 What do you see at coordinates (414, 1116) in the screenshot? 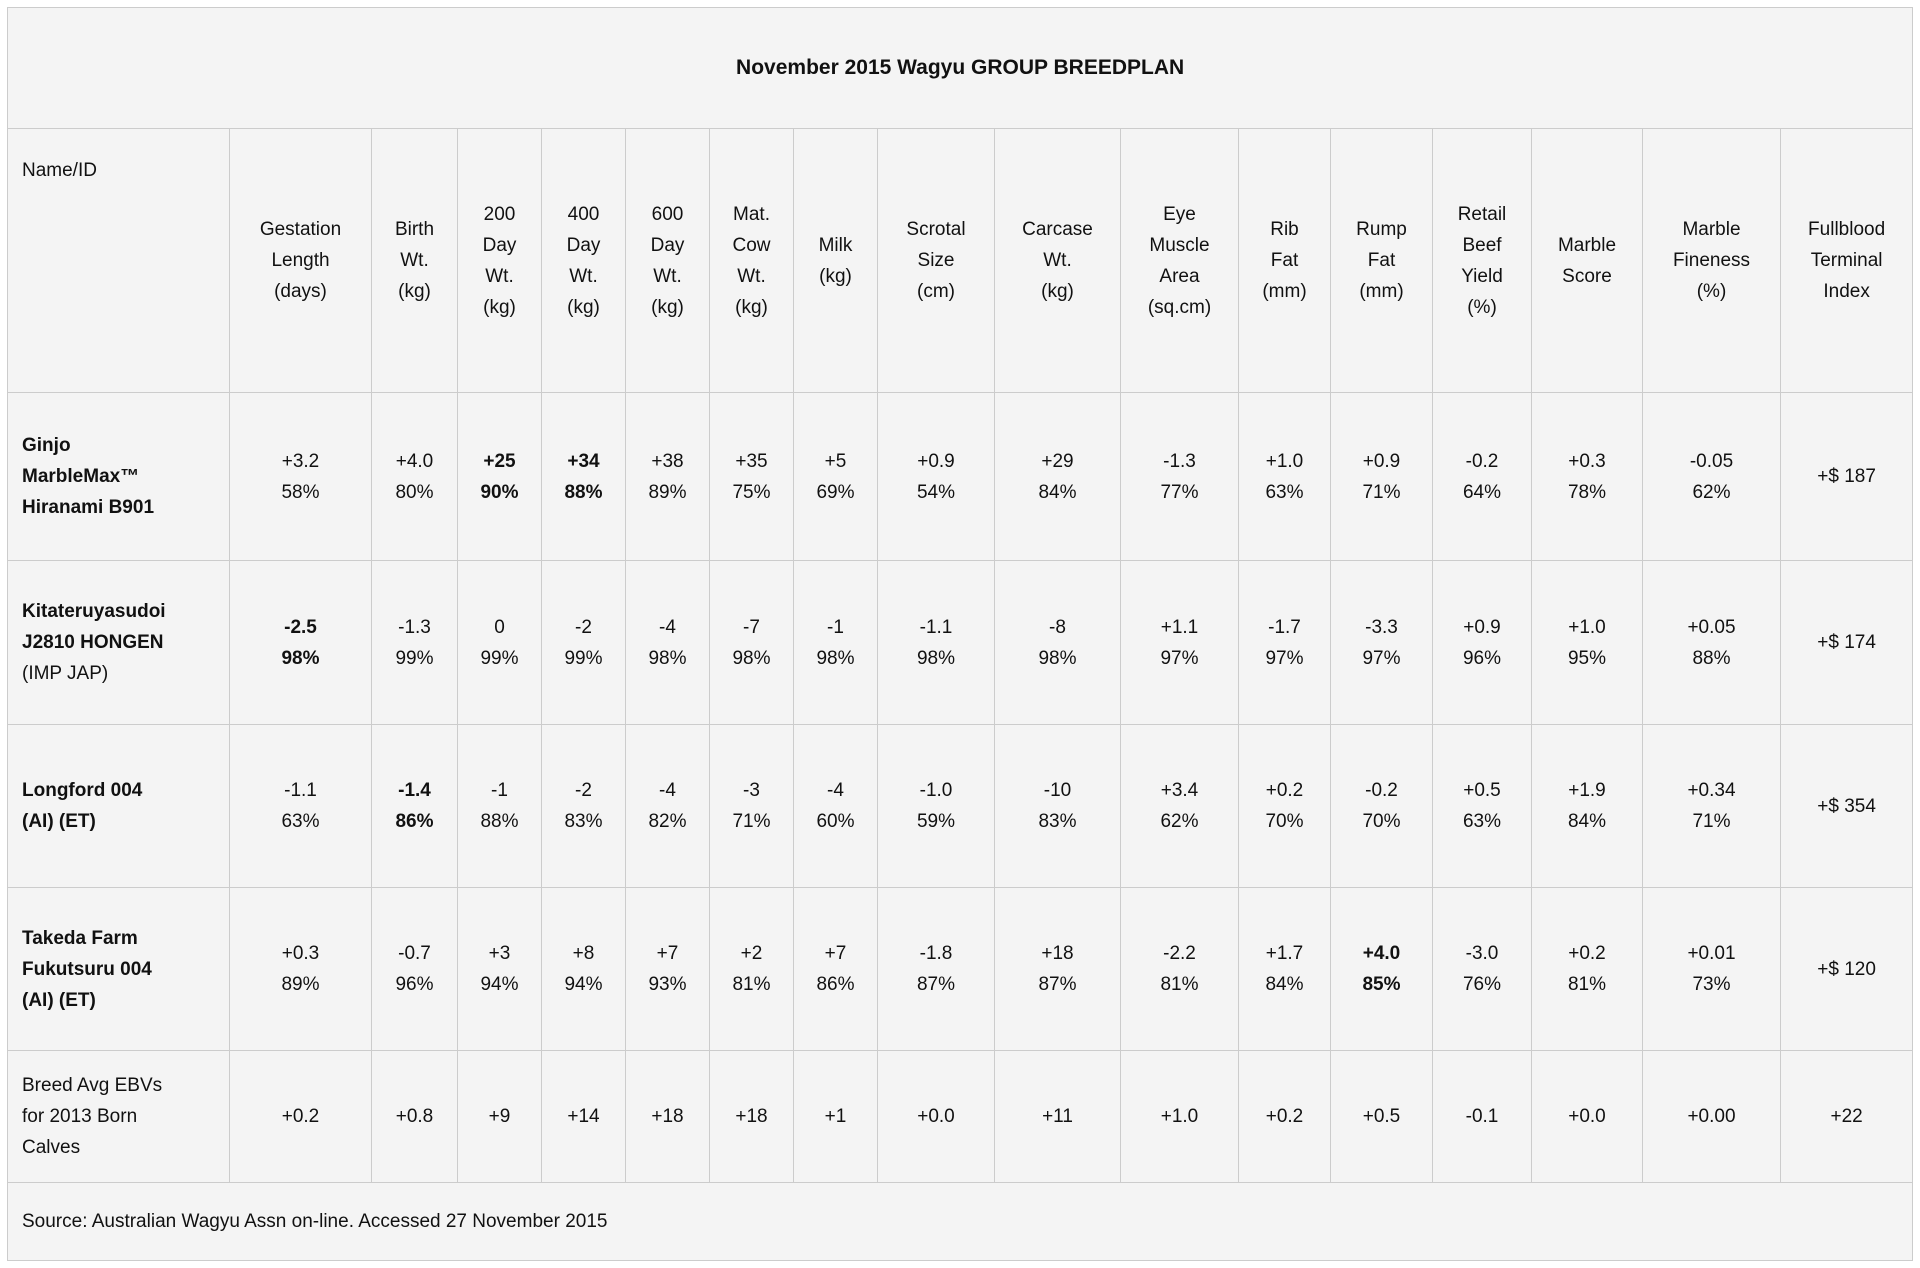
I see `ebv-value: +0.8` at bounding box center [414, 1116].